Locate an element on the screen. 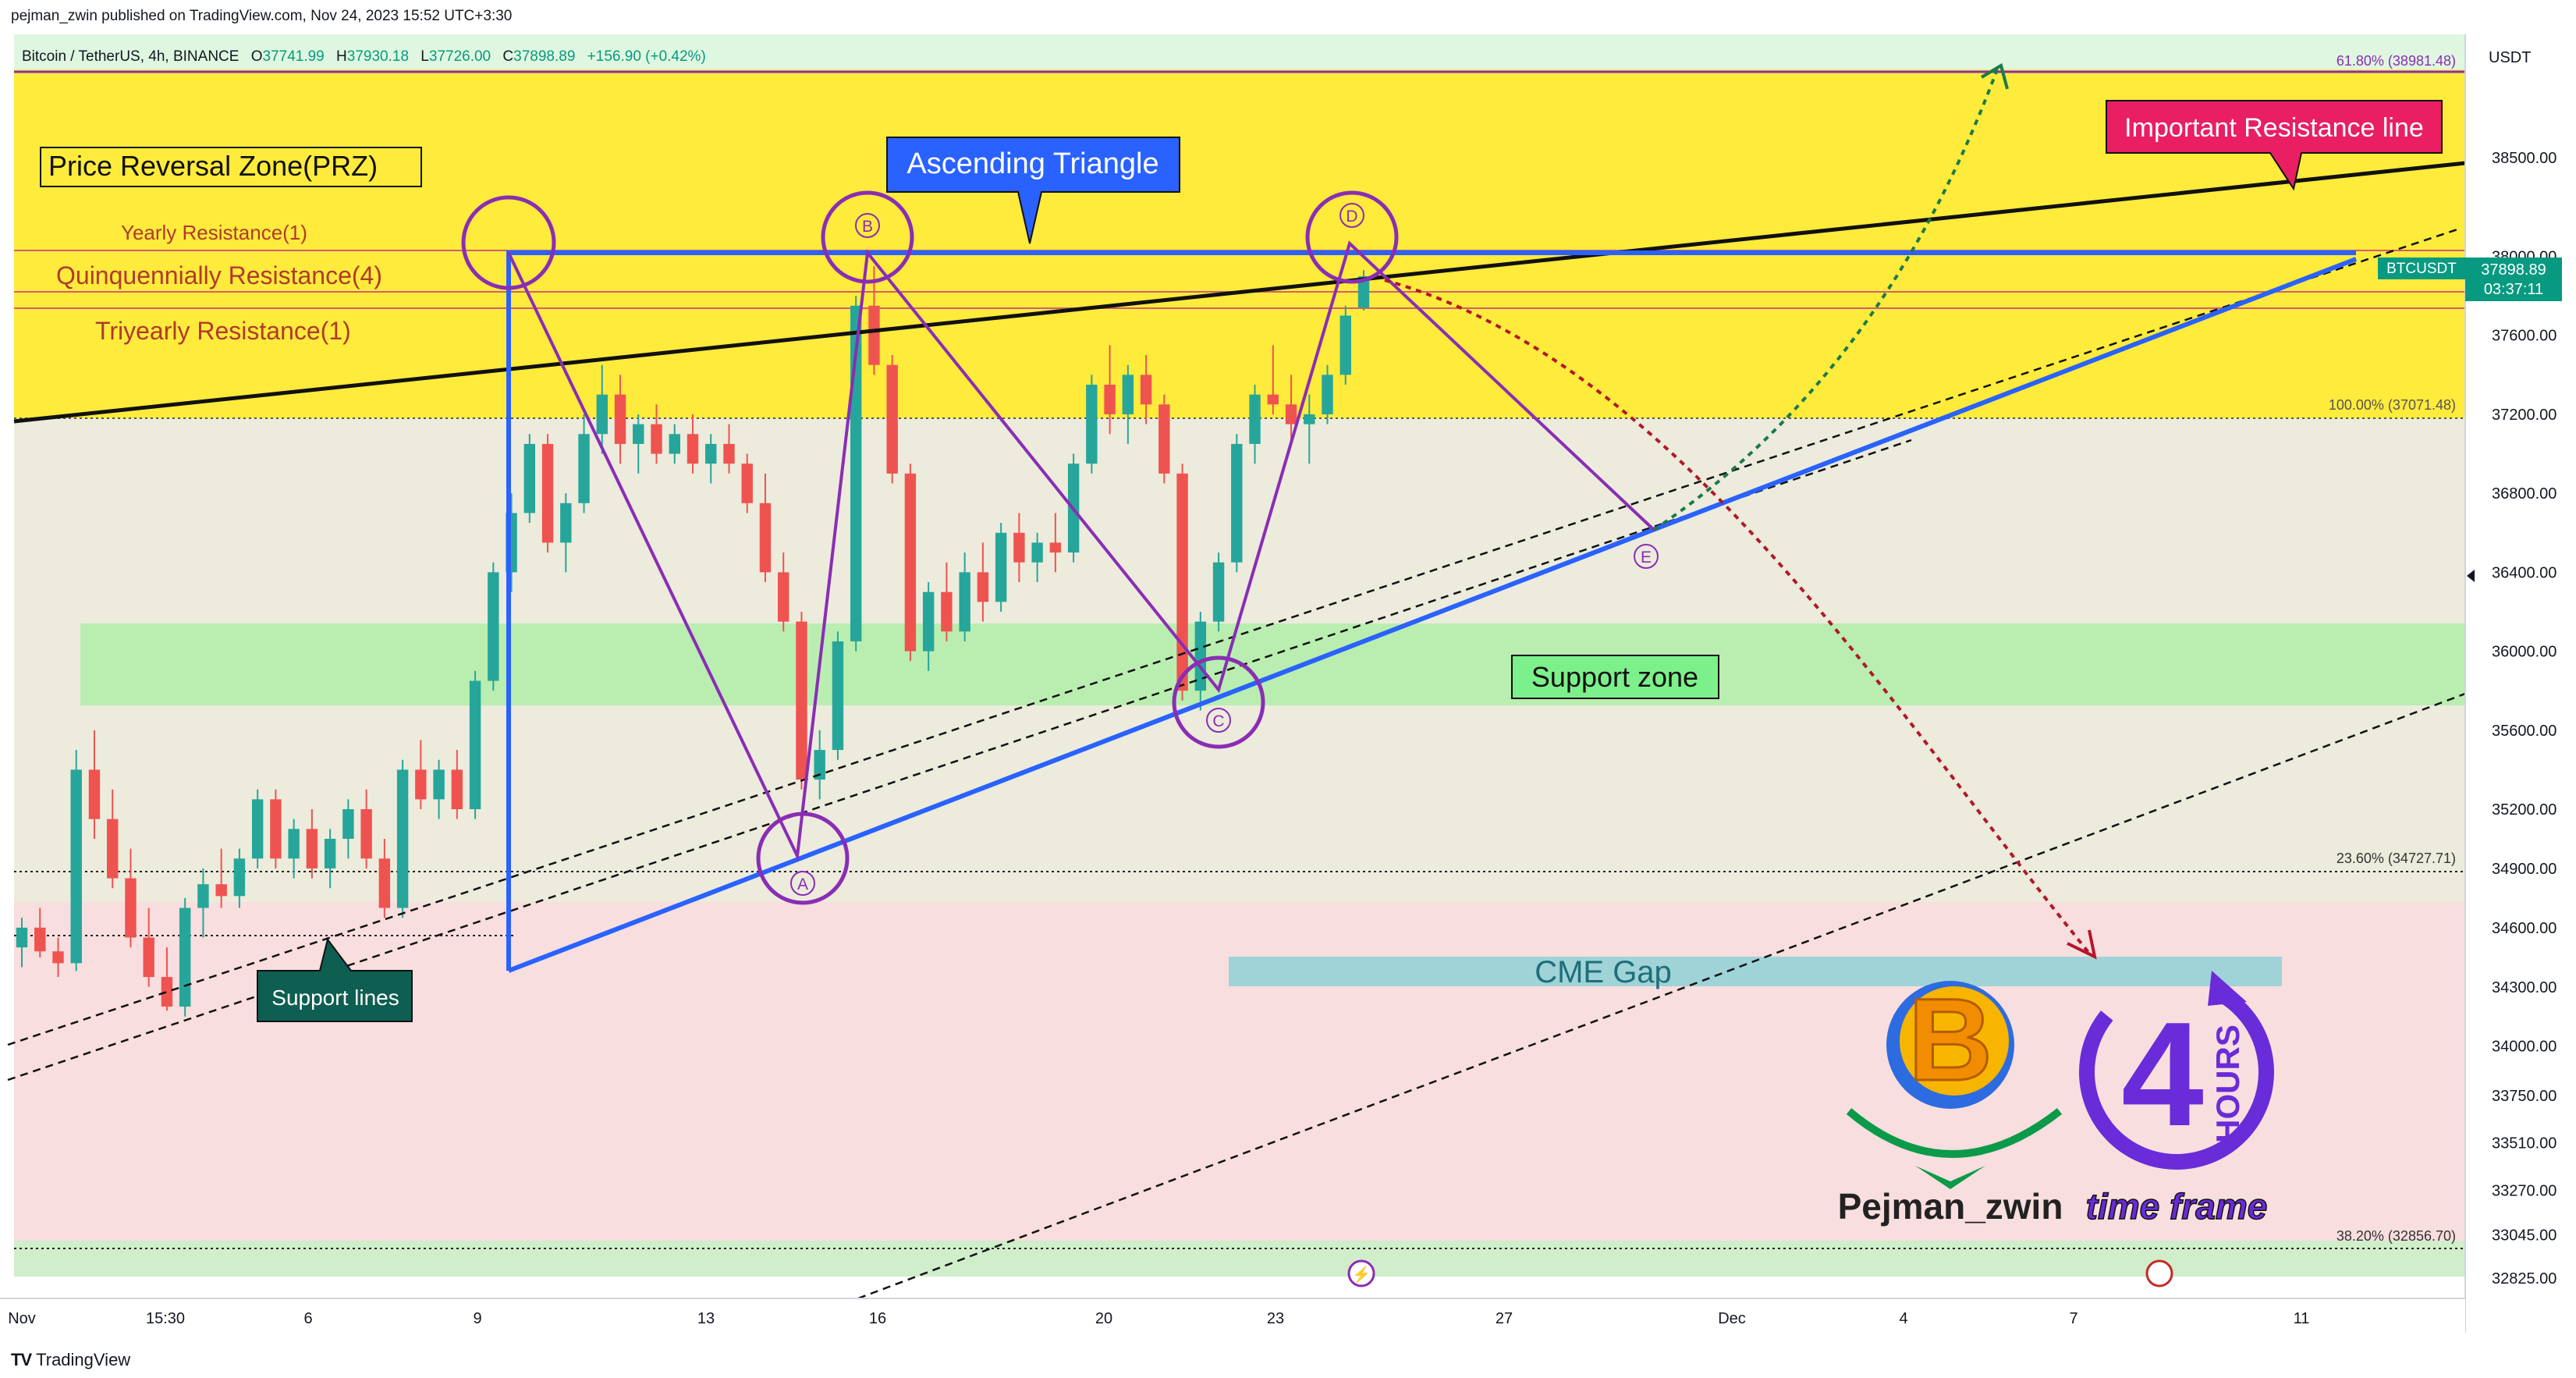 Image resolution: width=2576 pixels, height=1378 pixels. x-tick-label: 27 is located at coordinates (1504, 1318).